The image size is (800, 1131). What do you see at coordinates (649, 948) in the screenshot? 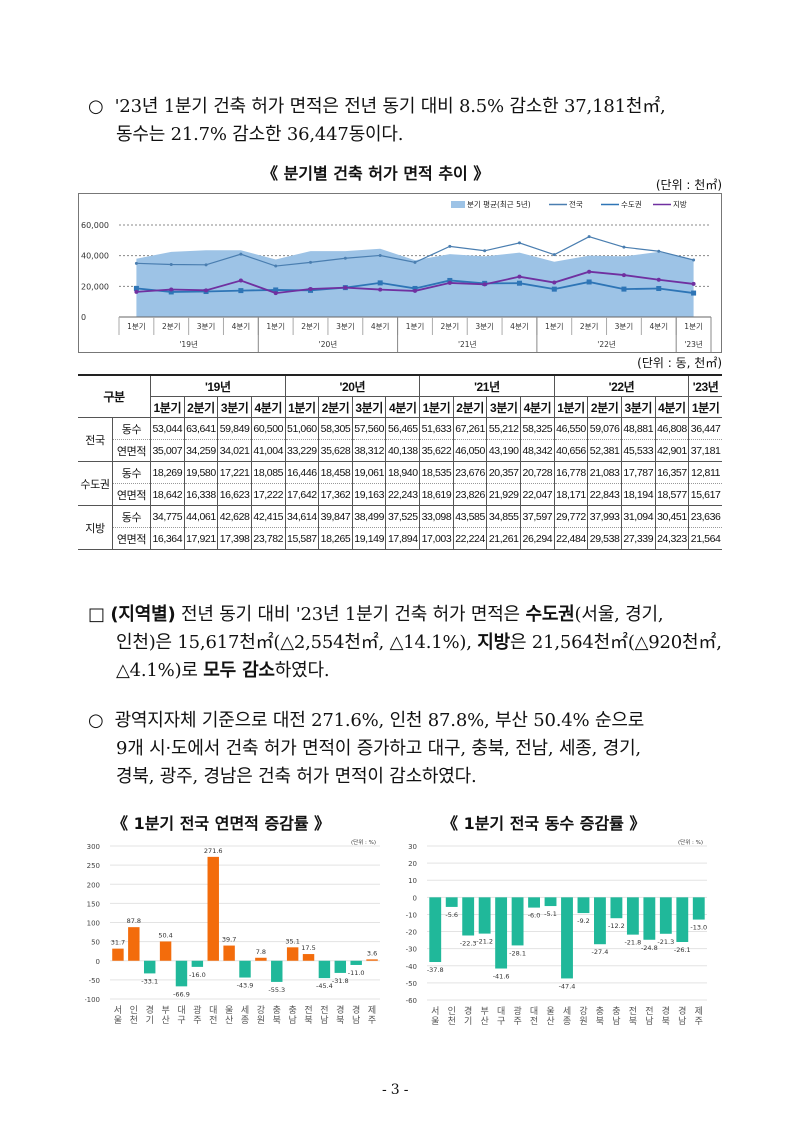
I see `data-label: -24.8` at bounding box center [649, 948].